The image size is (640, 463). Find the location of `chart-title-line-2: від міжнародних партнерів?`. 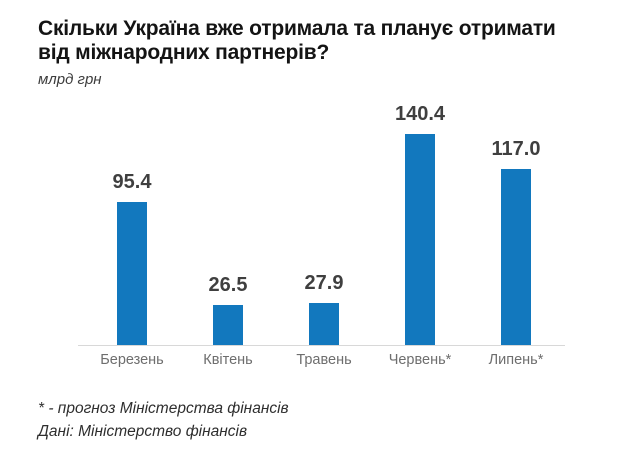

chart-title-line-2: від міжнародних партнерів? is located at coordinates (184, 52).